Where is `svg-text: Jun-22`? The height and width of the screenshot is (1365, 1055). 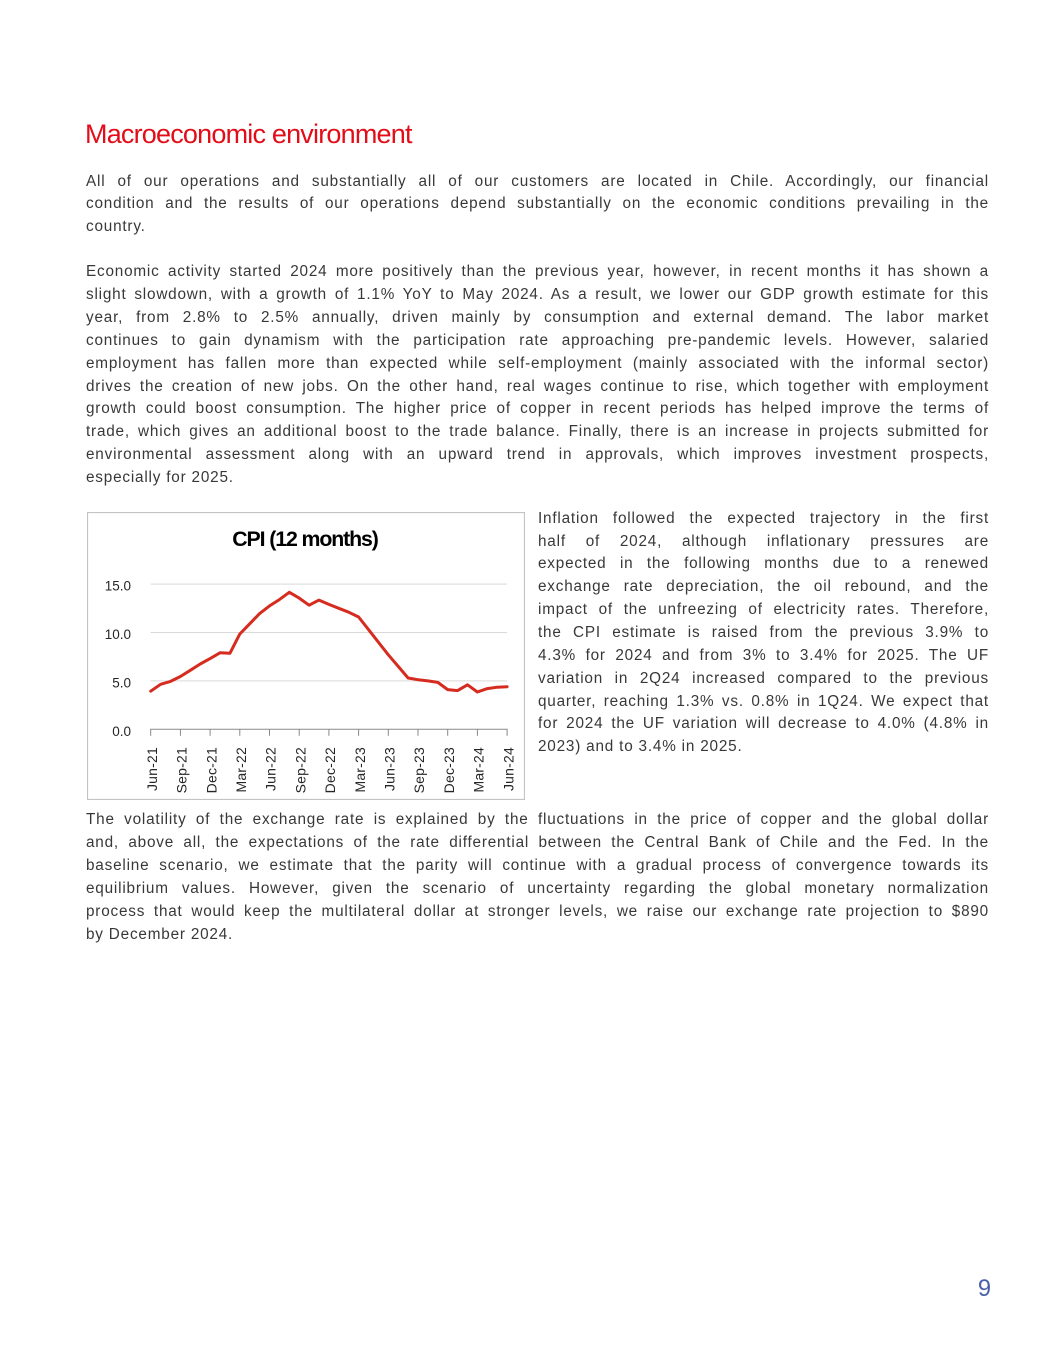 svg-text: Jun-22 is located at coordinates (270, 768).